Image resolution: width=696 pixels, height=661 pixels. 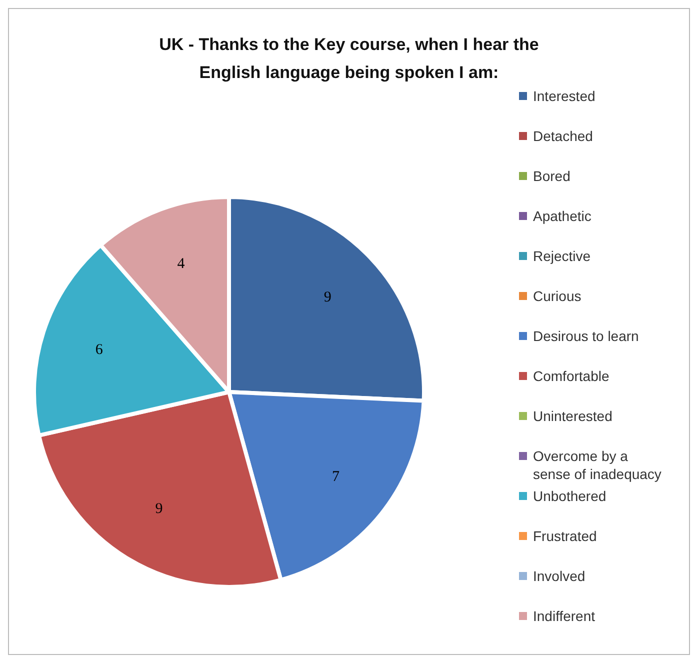 I want to click on legend-label: Desirous to learn, so click(x=586, y=336).